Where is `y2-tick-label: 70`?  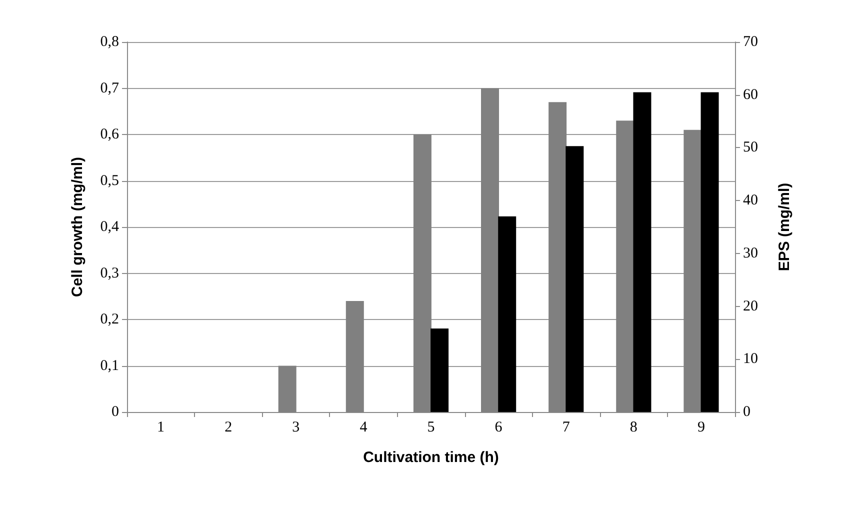
y2-tick-label: 70 is located at coordinates (750, 42).